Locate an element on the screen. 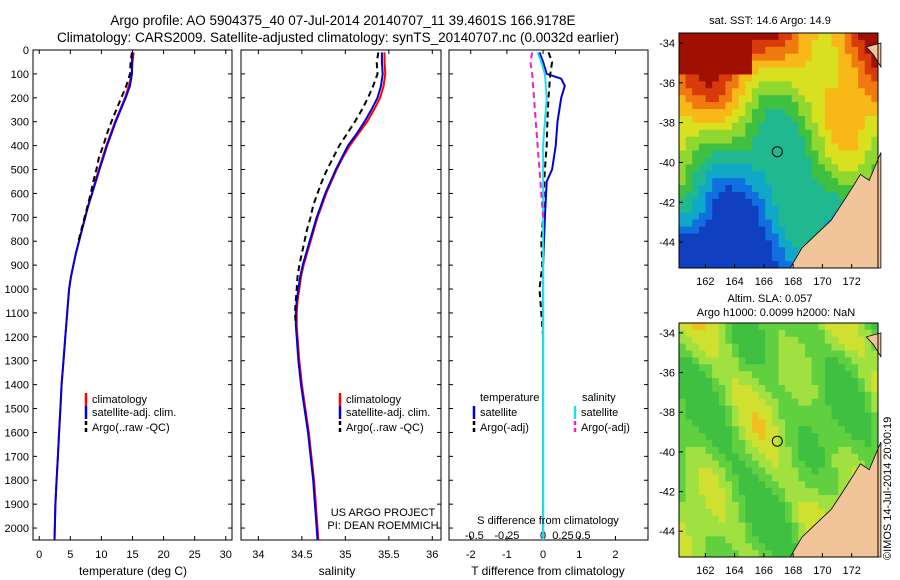 This screenshot has height=580, width=900. x-tick-label: 35 is located at coordinates (345, 555).